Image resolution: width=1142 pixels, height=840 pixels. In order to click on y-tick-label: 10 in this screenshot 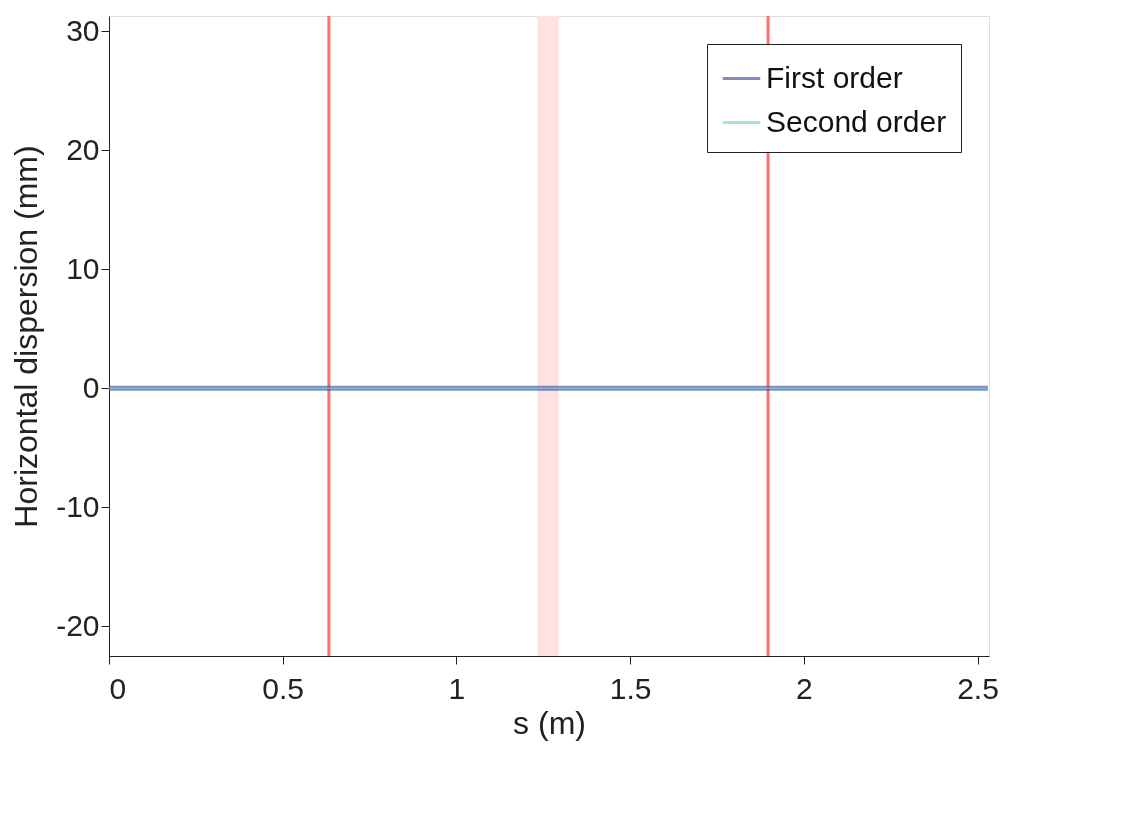, I will do `click(83, 268)`.